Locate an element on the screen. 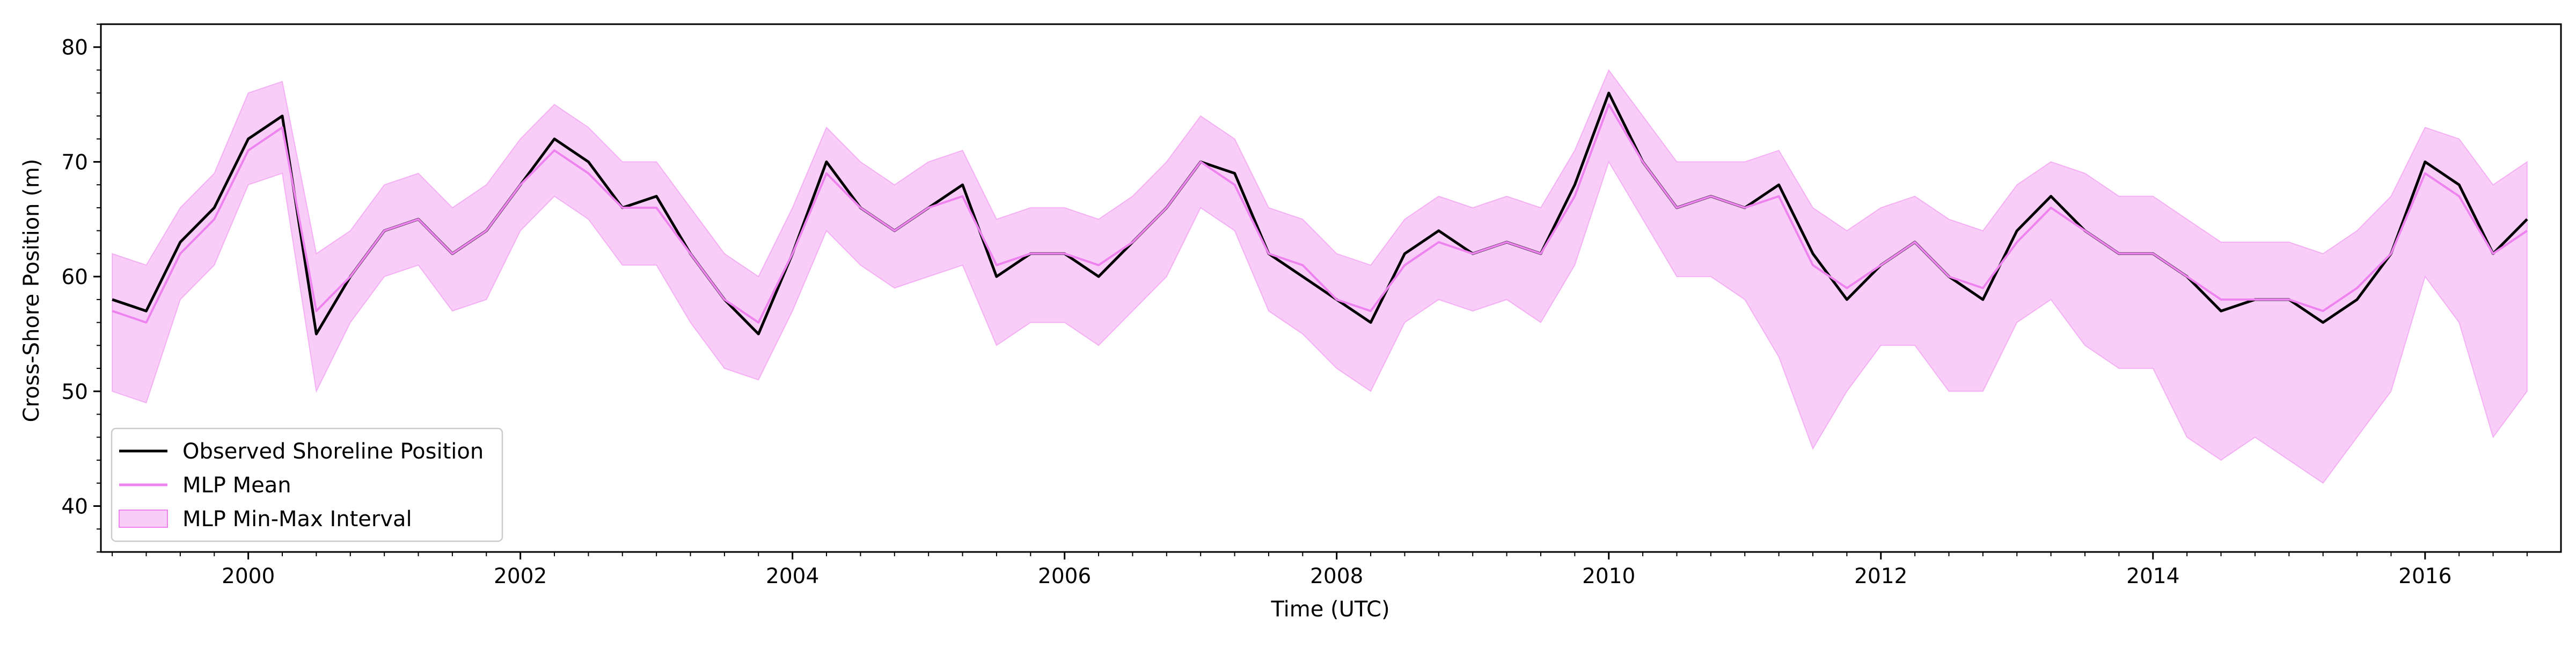 The width and height of the screenshot is (2576, 647). y-axis-label: Cross-Shore Position (m) is located at coordinates (31, 291).